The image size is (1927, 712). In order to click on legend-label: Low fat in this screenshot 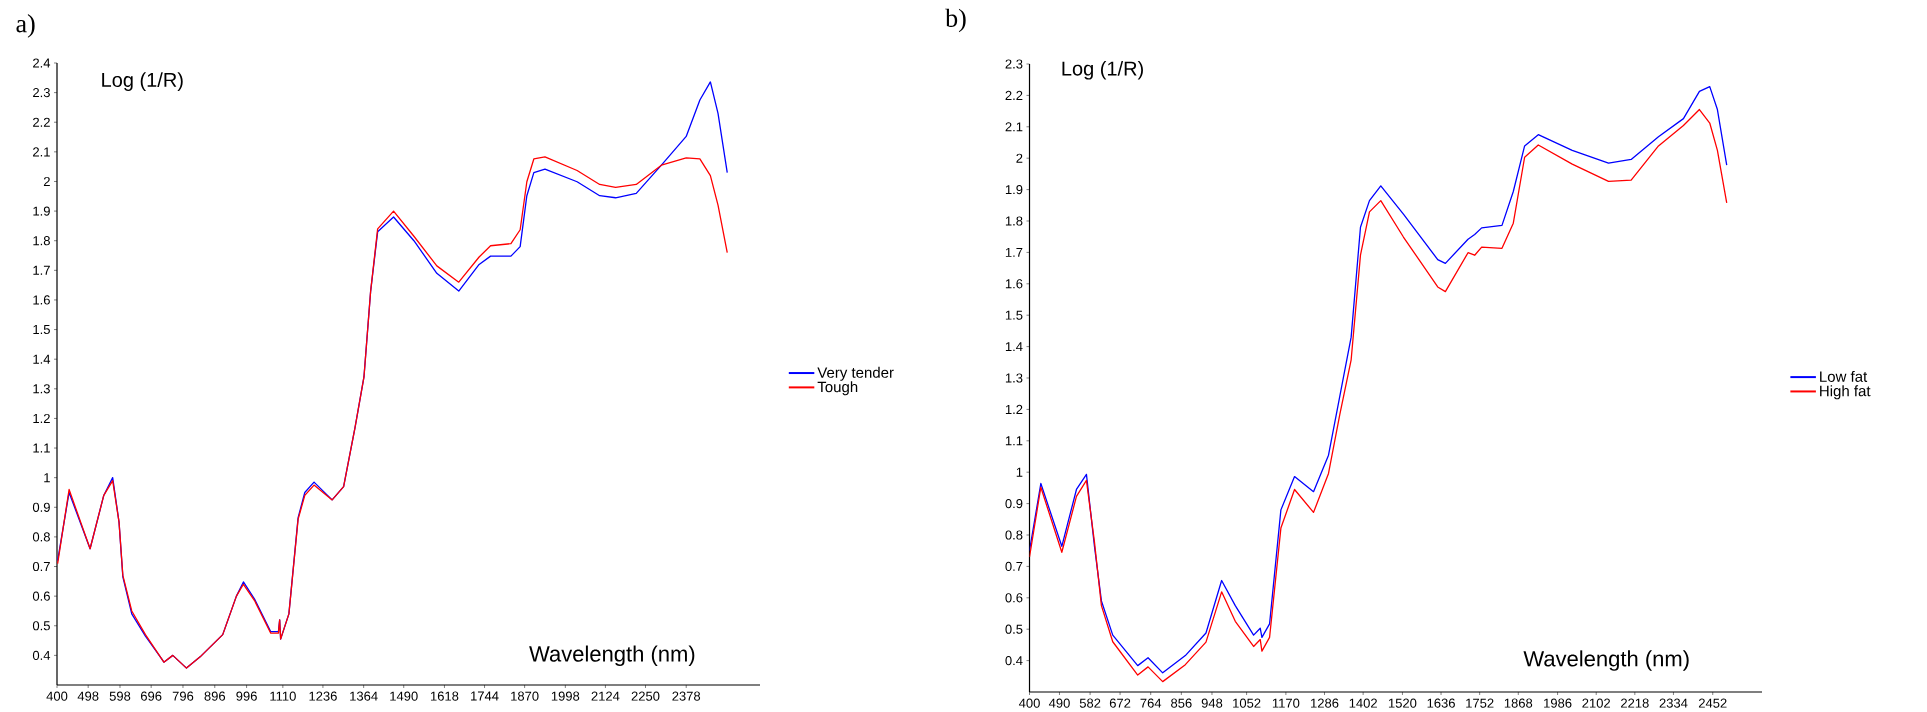, I will do `click(1844, 376)`.